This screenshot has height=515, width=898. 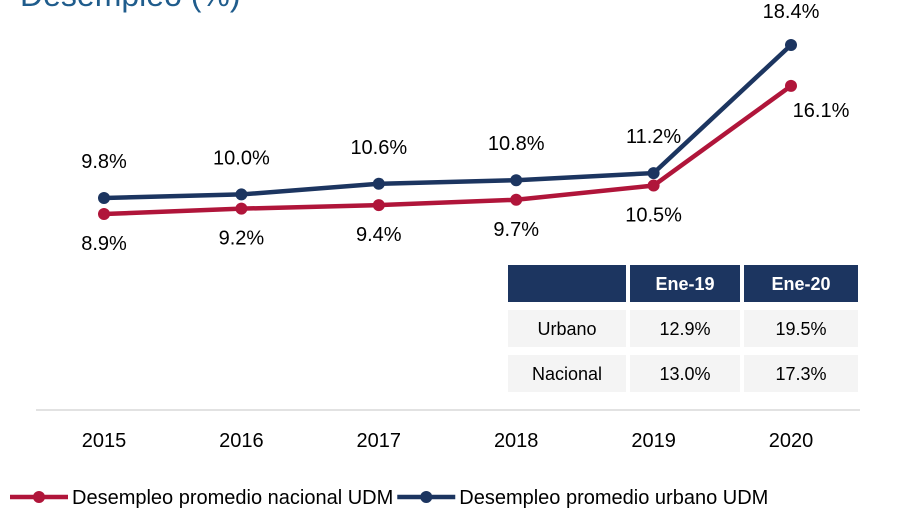 I want to click on x-tick-label: 2017, so click(x=379, y=441).